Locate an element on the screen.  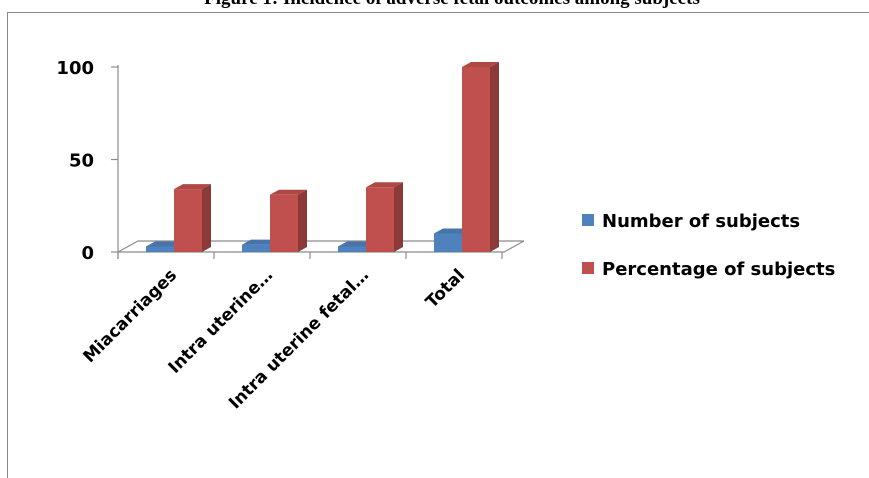
legend-item: Number of subjects is located at coordinates (691, 221).